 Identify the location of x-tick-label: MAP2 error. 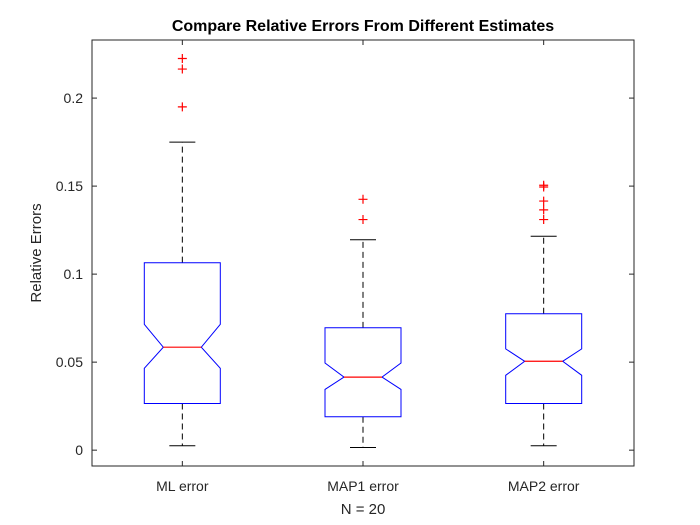
(544, 486).